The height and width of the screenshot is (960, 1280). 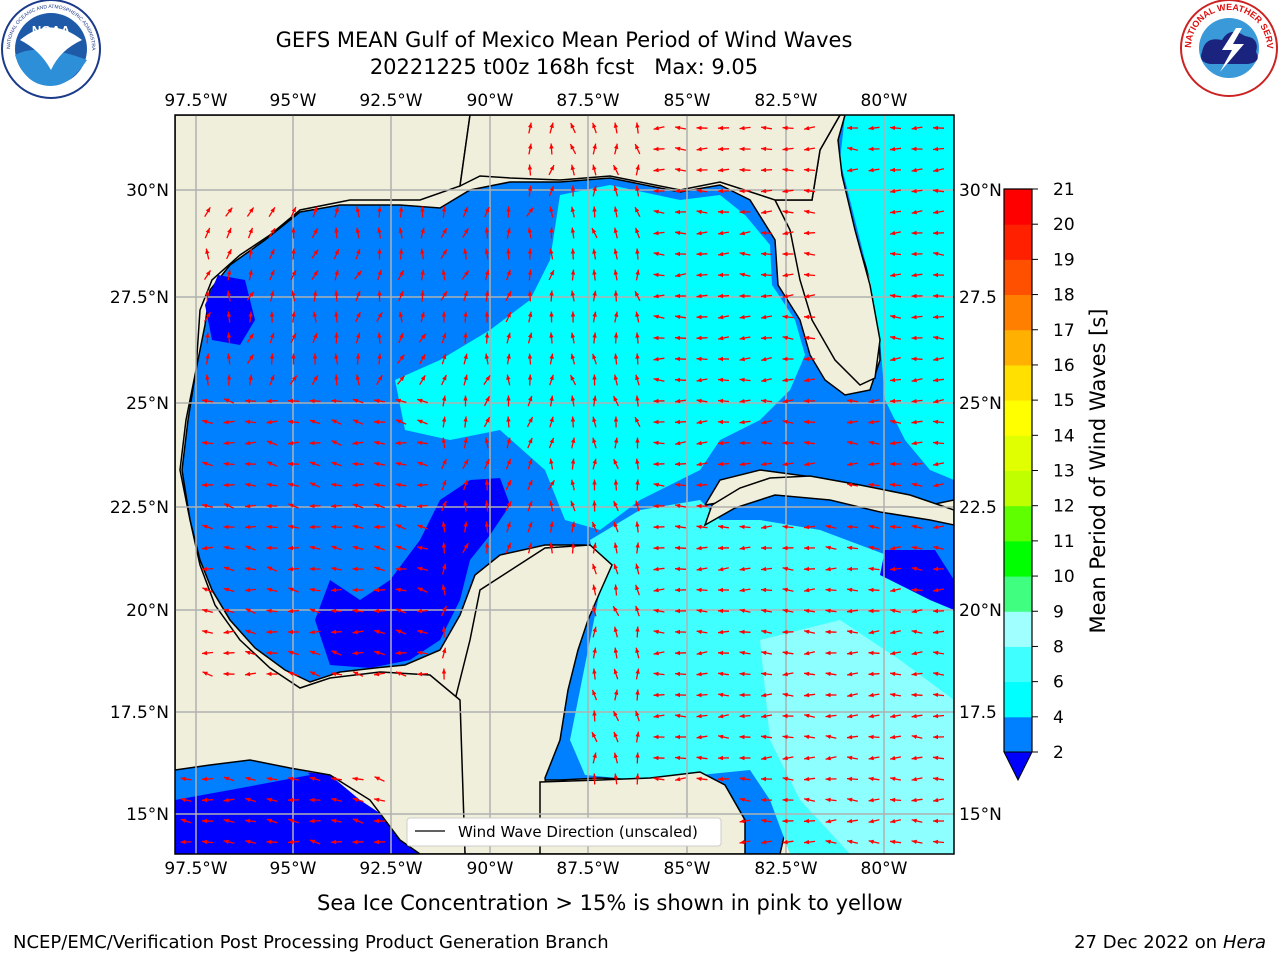 What do you see at coordinates (139, 508) in the screenshot?
I see `lat-tick-left: 22.5°N` at bounding box center [139, 508].